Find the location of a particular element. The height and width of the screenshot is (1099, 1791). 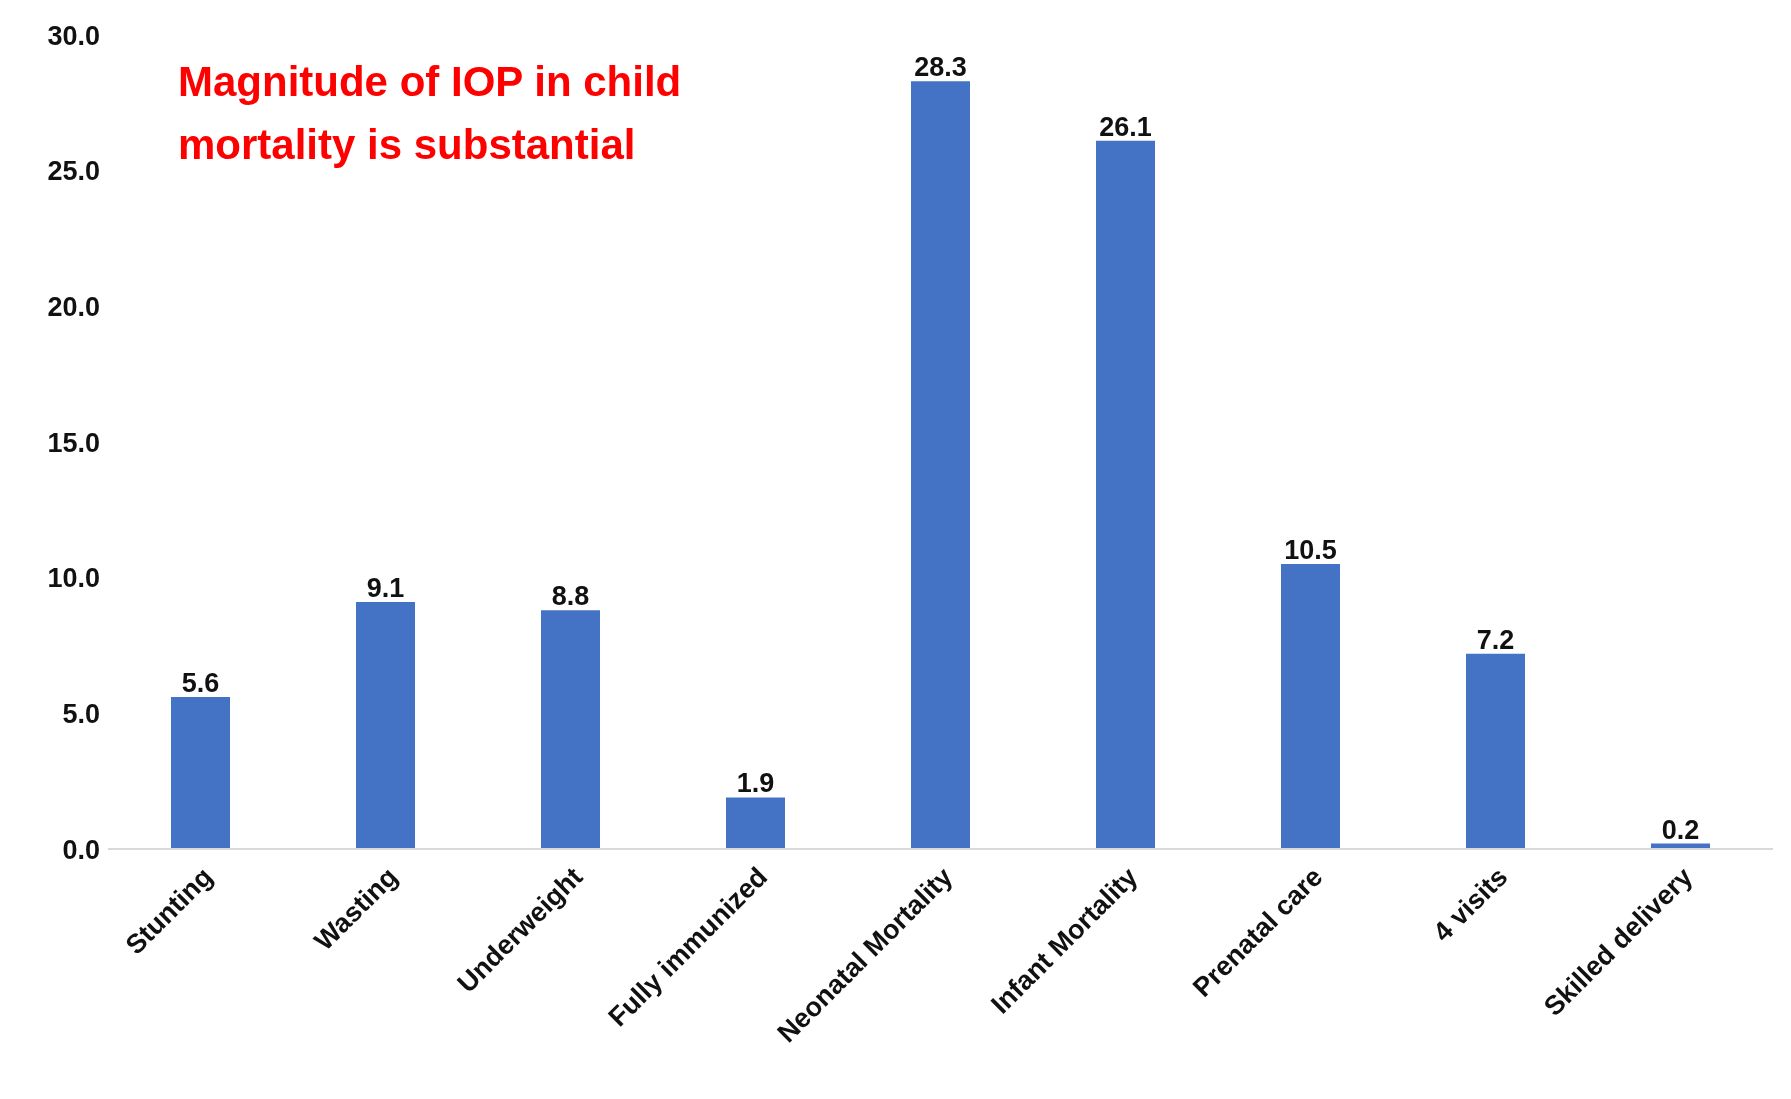

data-label: 8.8 is located at coordinates (570, 596).